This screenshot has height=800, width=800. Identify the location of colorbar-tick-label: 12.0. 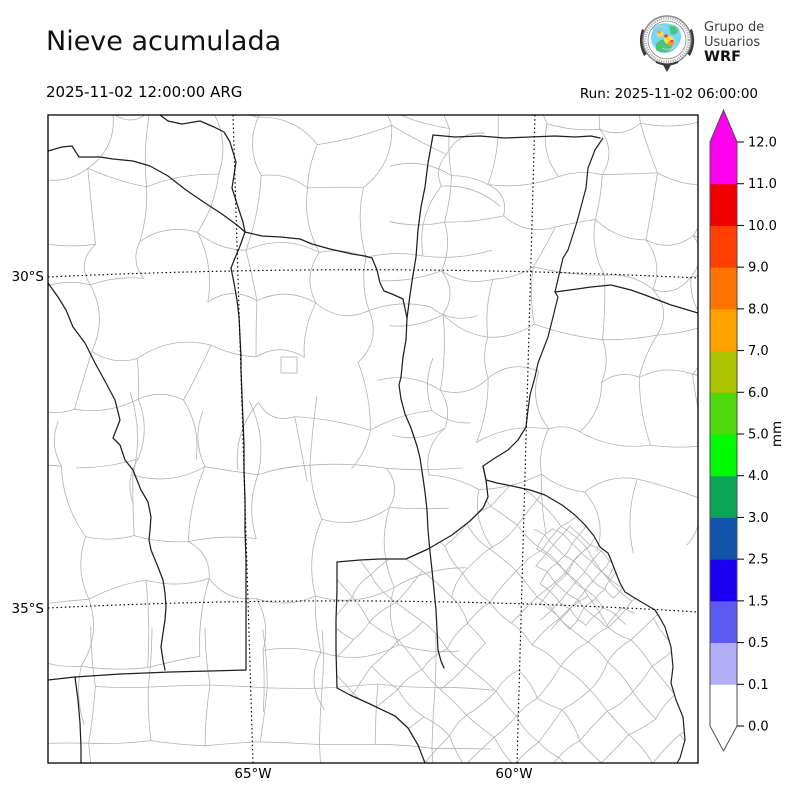
(762, 143).